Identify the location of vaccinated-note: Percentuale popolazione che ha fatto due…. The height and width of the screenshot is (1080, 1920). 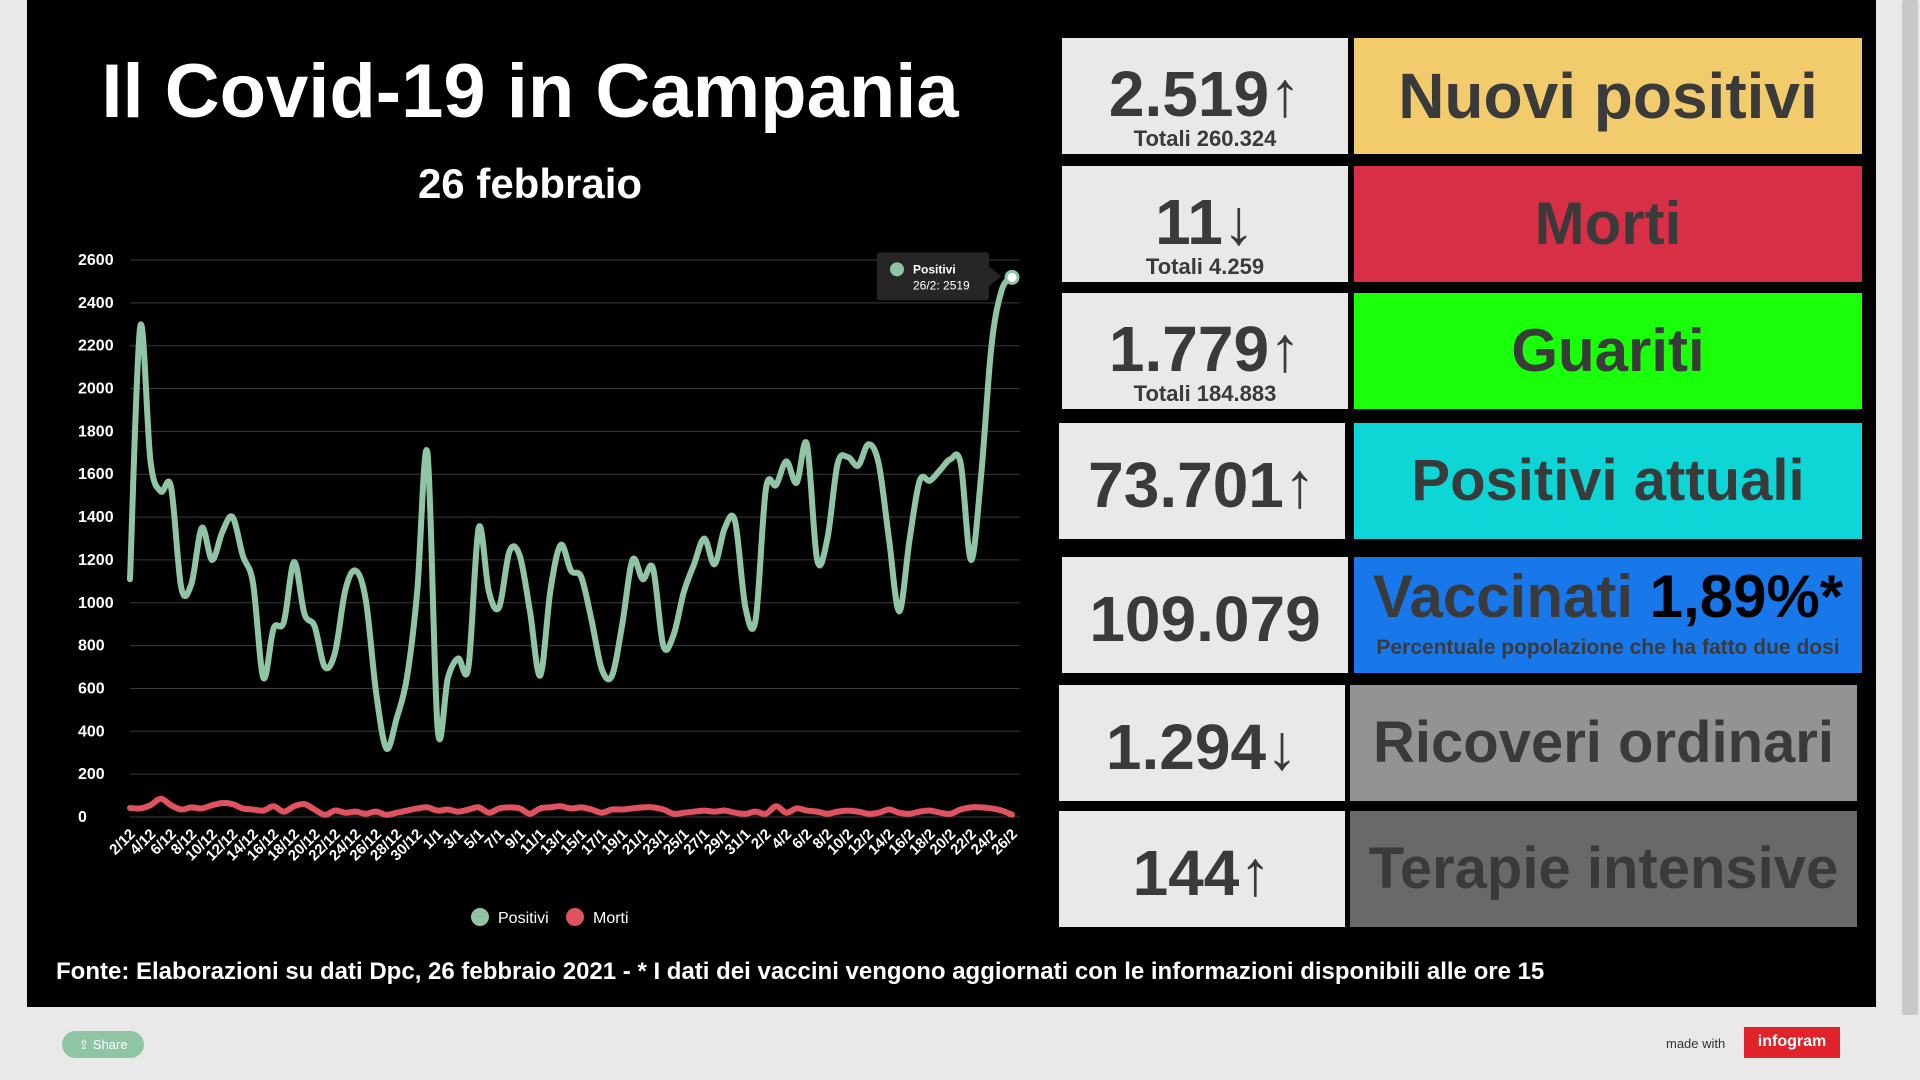
(1608, 647).